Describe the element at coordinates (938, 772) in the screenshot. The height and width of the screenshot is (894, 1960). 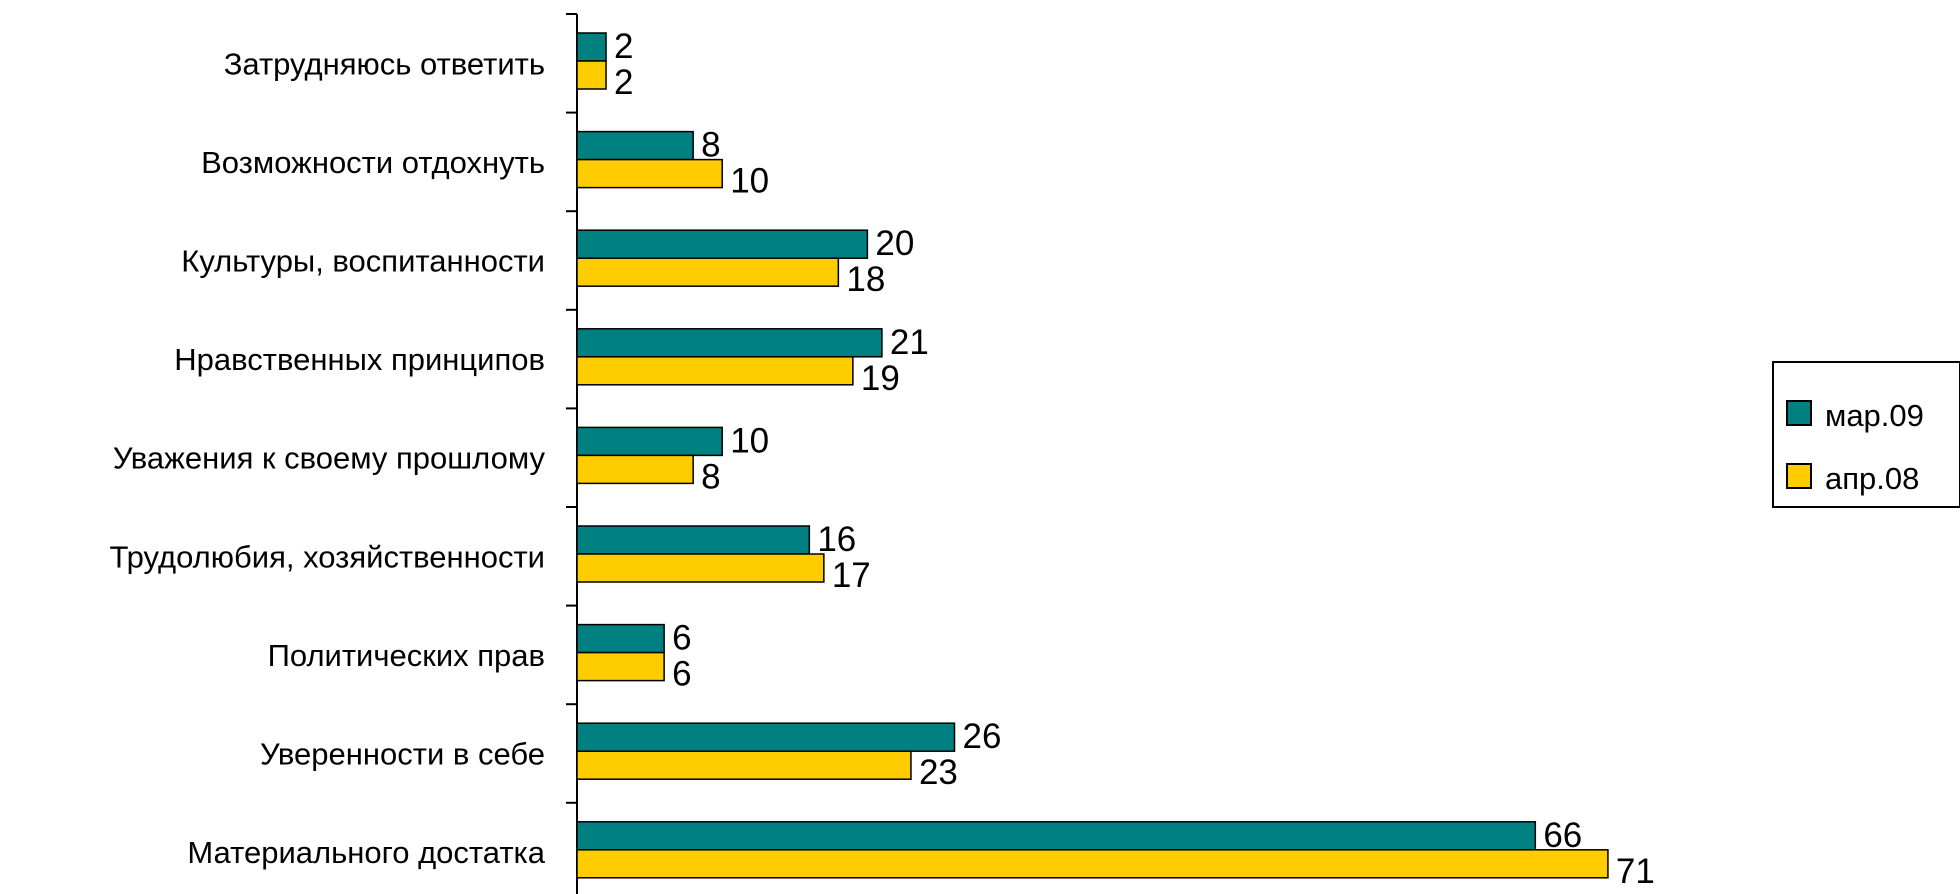
I see `data-label: 23` at that location.